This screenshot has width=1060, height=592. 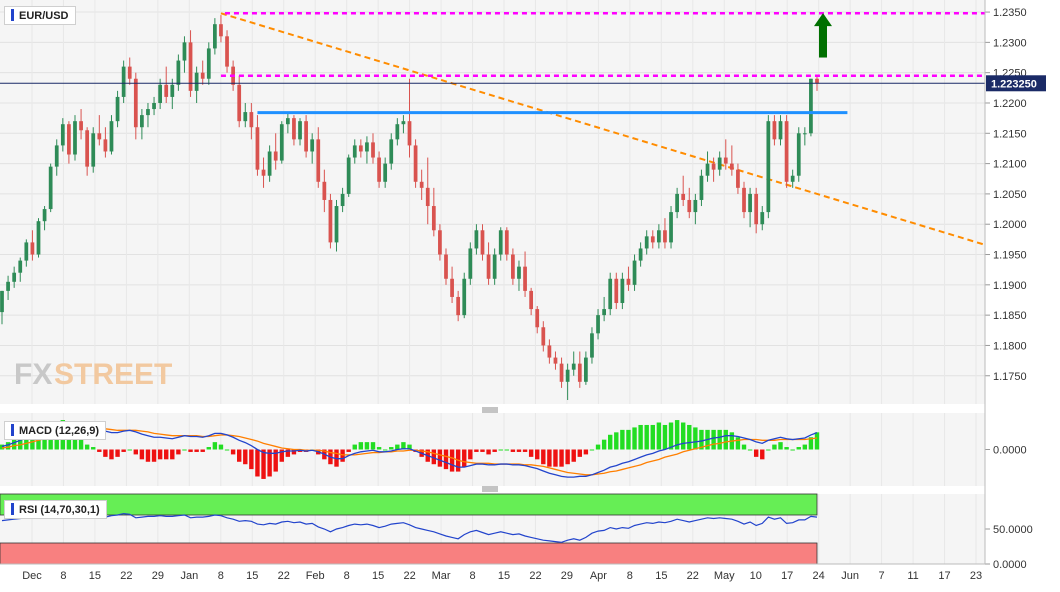 I want to click on macd-color-marker, so click(x=12, y=430).